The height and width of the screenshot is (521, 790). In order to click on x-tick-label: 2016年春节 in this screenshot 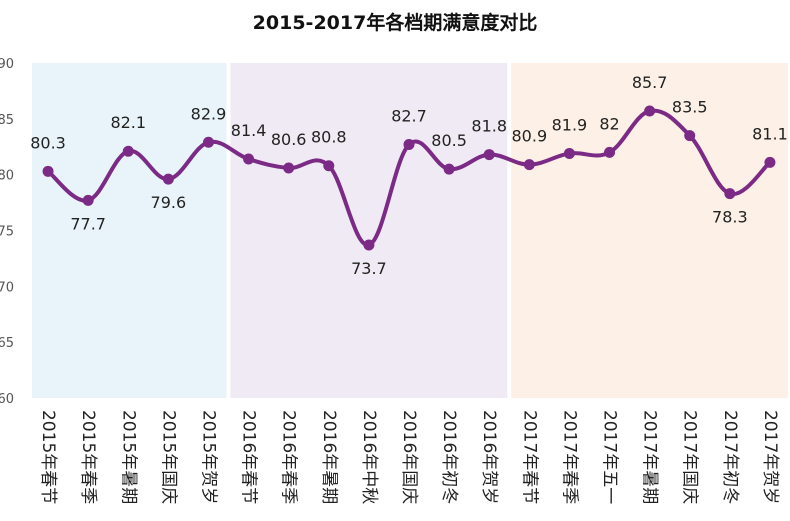, I will do `click(249, 457)`.